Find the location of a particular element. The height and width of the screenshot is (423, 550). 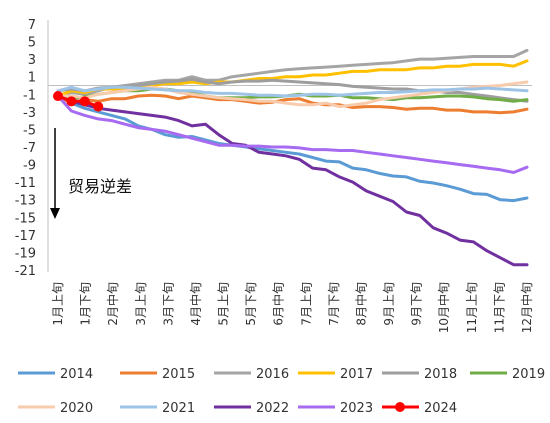

y-tick-label: -17 is located at coordinates (25, 236).